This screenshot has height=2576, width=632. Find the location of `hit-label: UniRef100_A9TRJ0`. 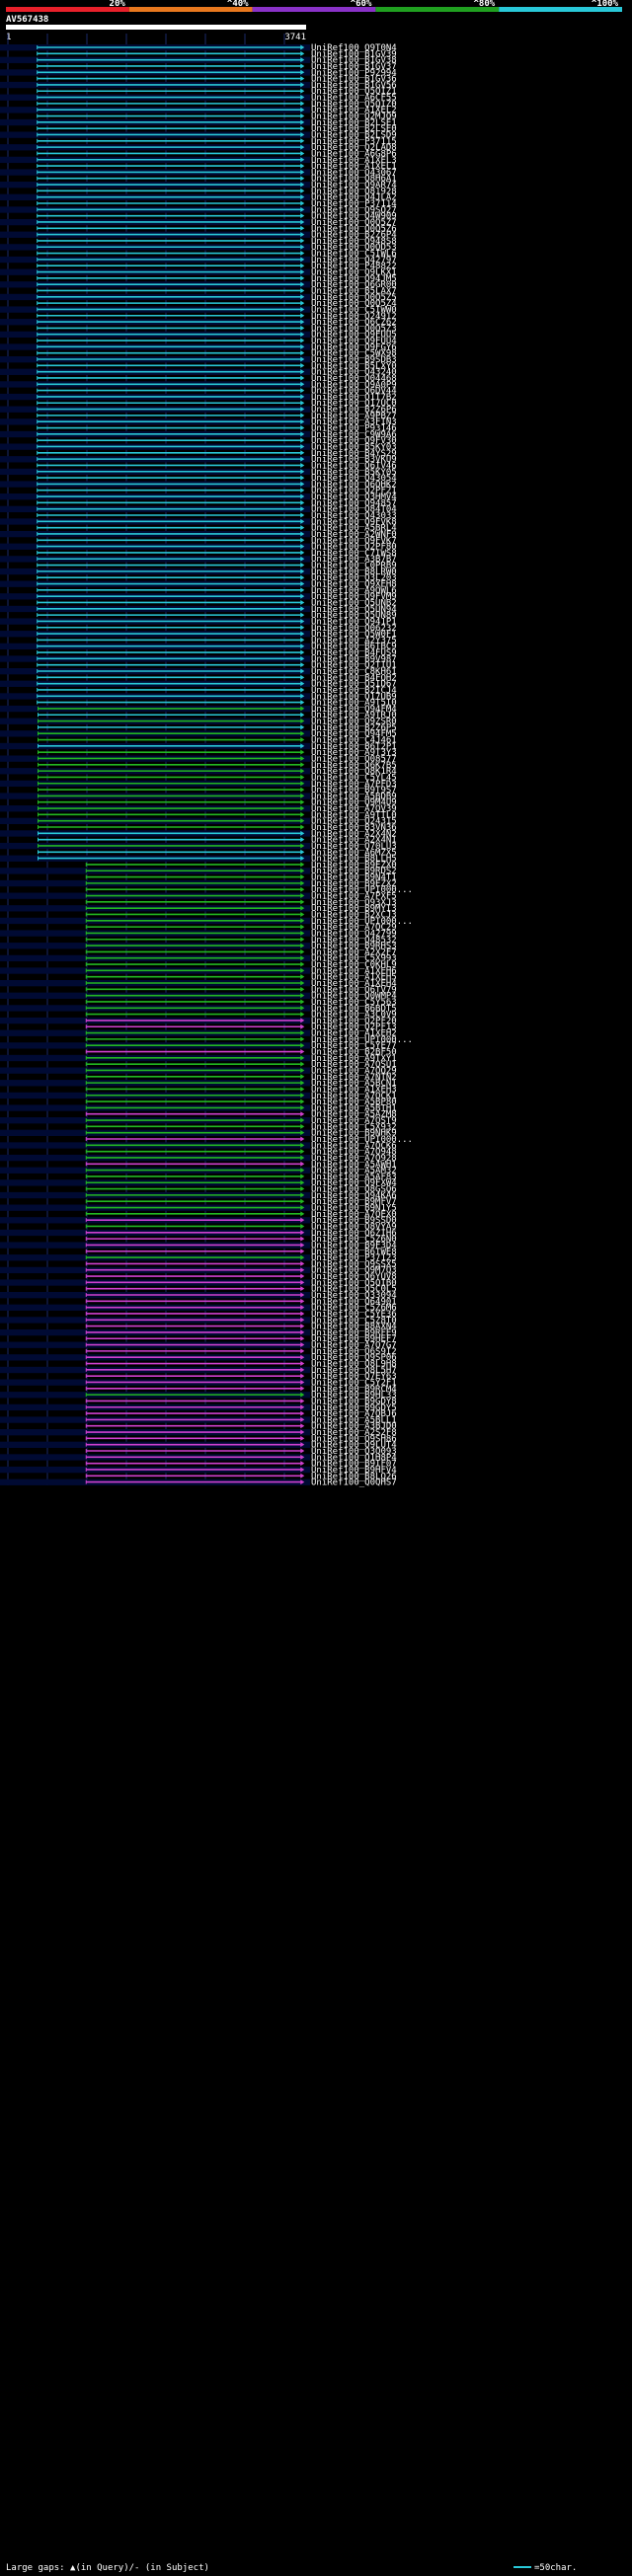

hit-label: UniRef100_A9TRJ0 is located at coordinates (354, 715).